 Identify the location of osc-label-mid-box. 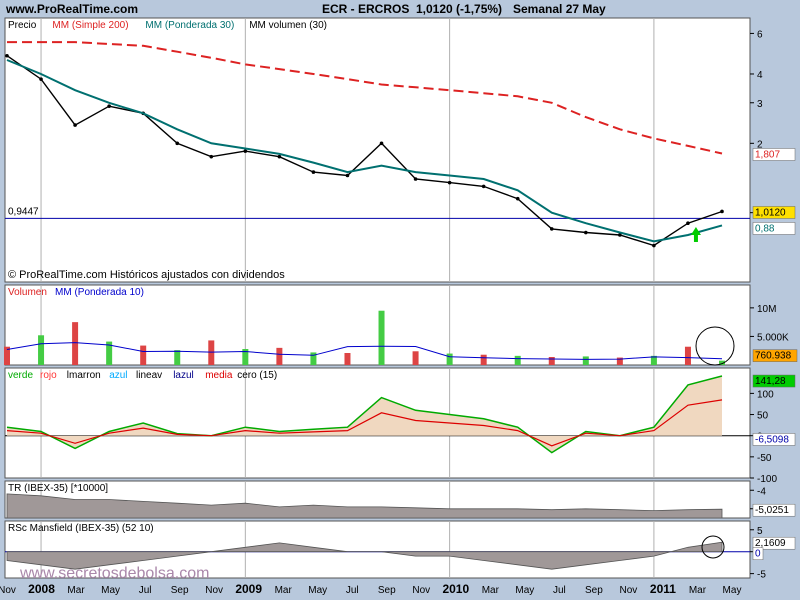
(774, 439).